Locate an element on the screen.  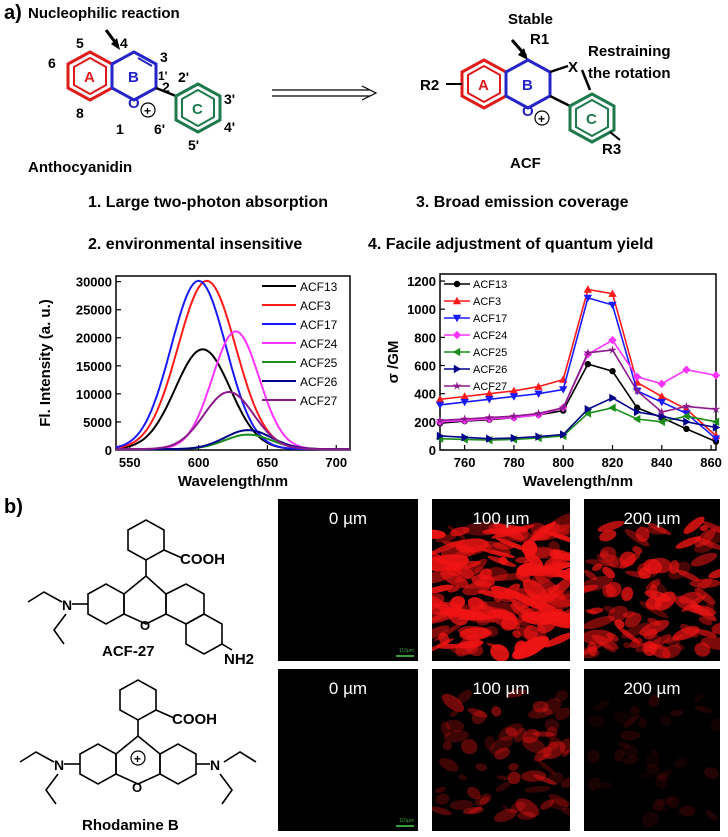
series-acf26 is located at coordinates (578, 418).